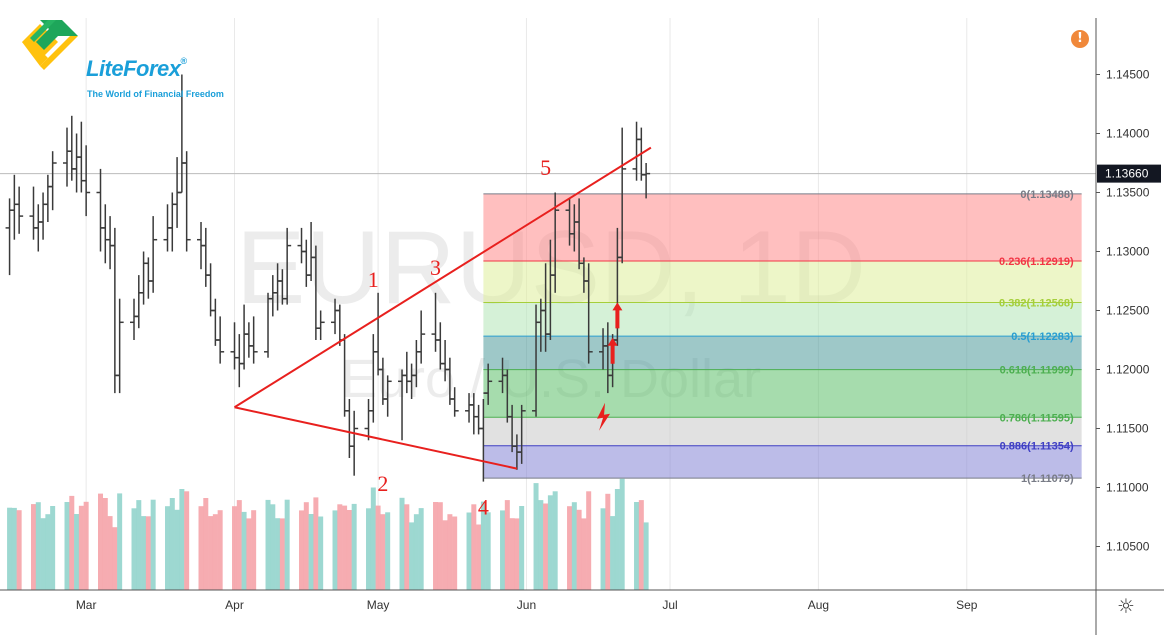 This screenshot has height=640, width=1164. What do you see at coordinates (1128, 311) in the screenshot?
I see `y-tick-label: 1.12500` at bounding box center [1128, 311].